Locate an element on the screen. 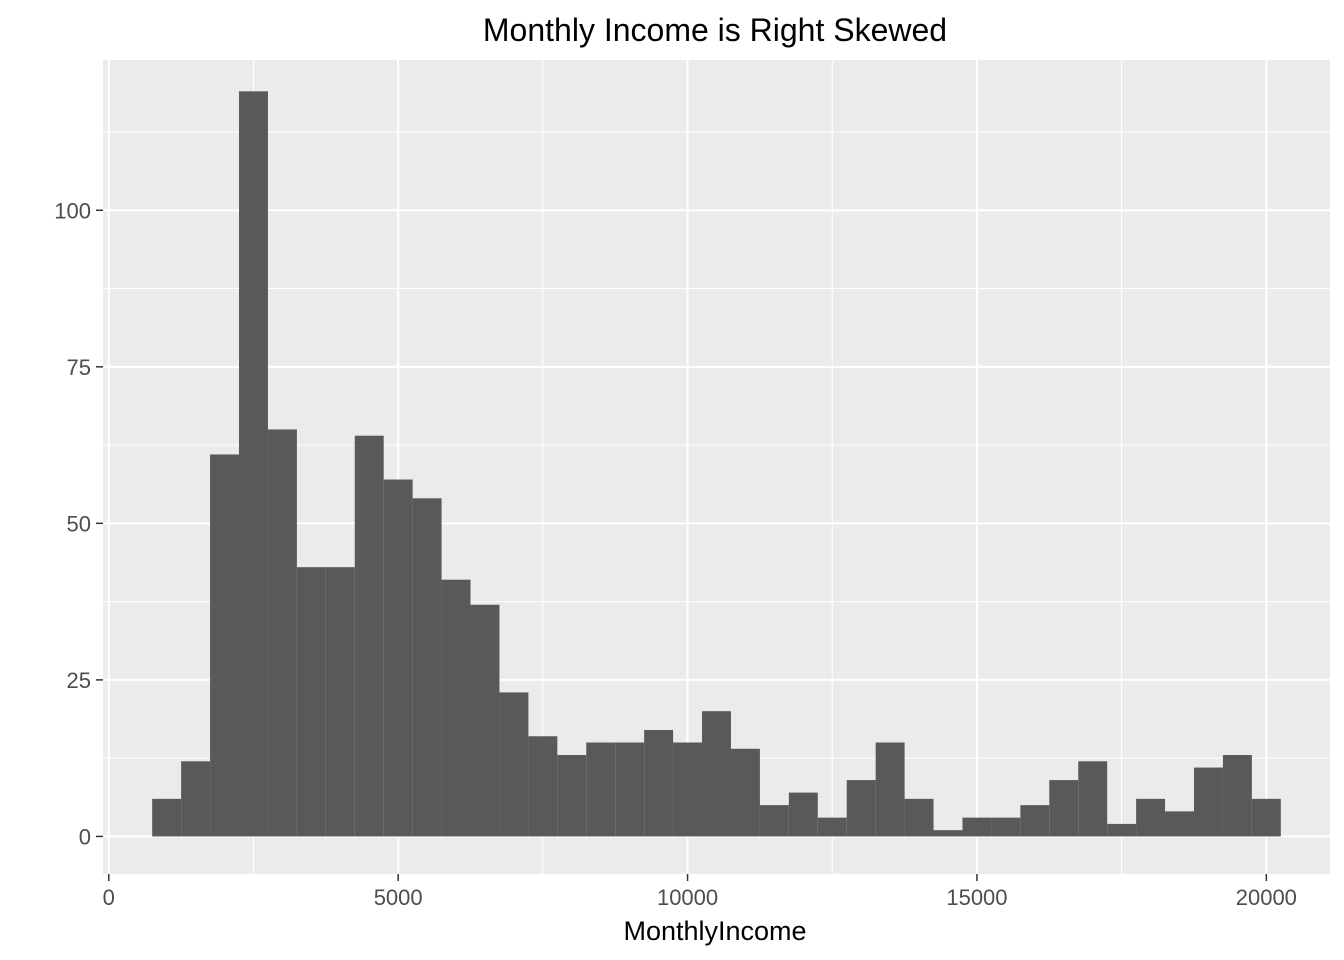 Image resolution: width=1344 pixels, height=960 pixels. x-tick-label: 0 is located at coordinates (109, 897).